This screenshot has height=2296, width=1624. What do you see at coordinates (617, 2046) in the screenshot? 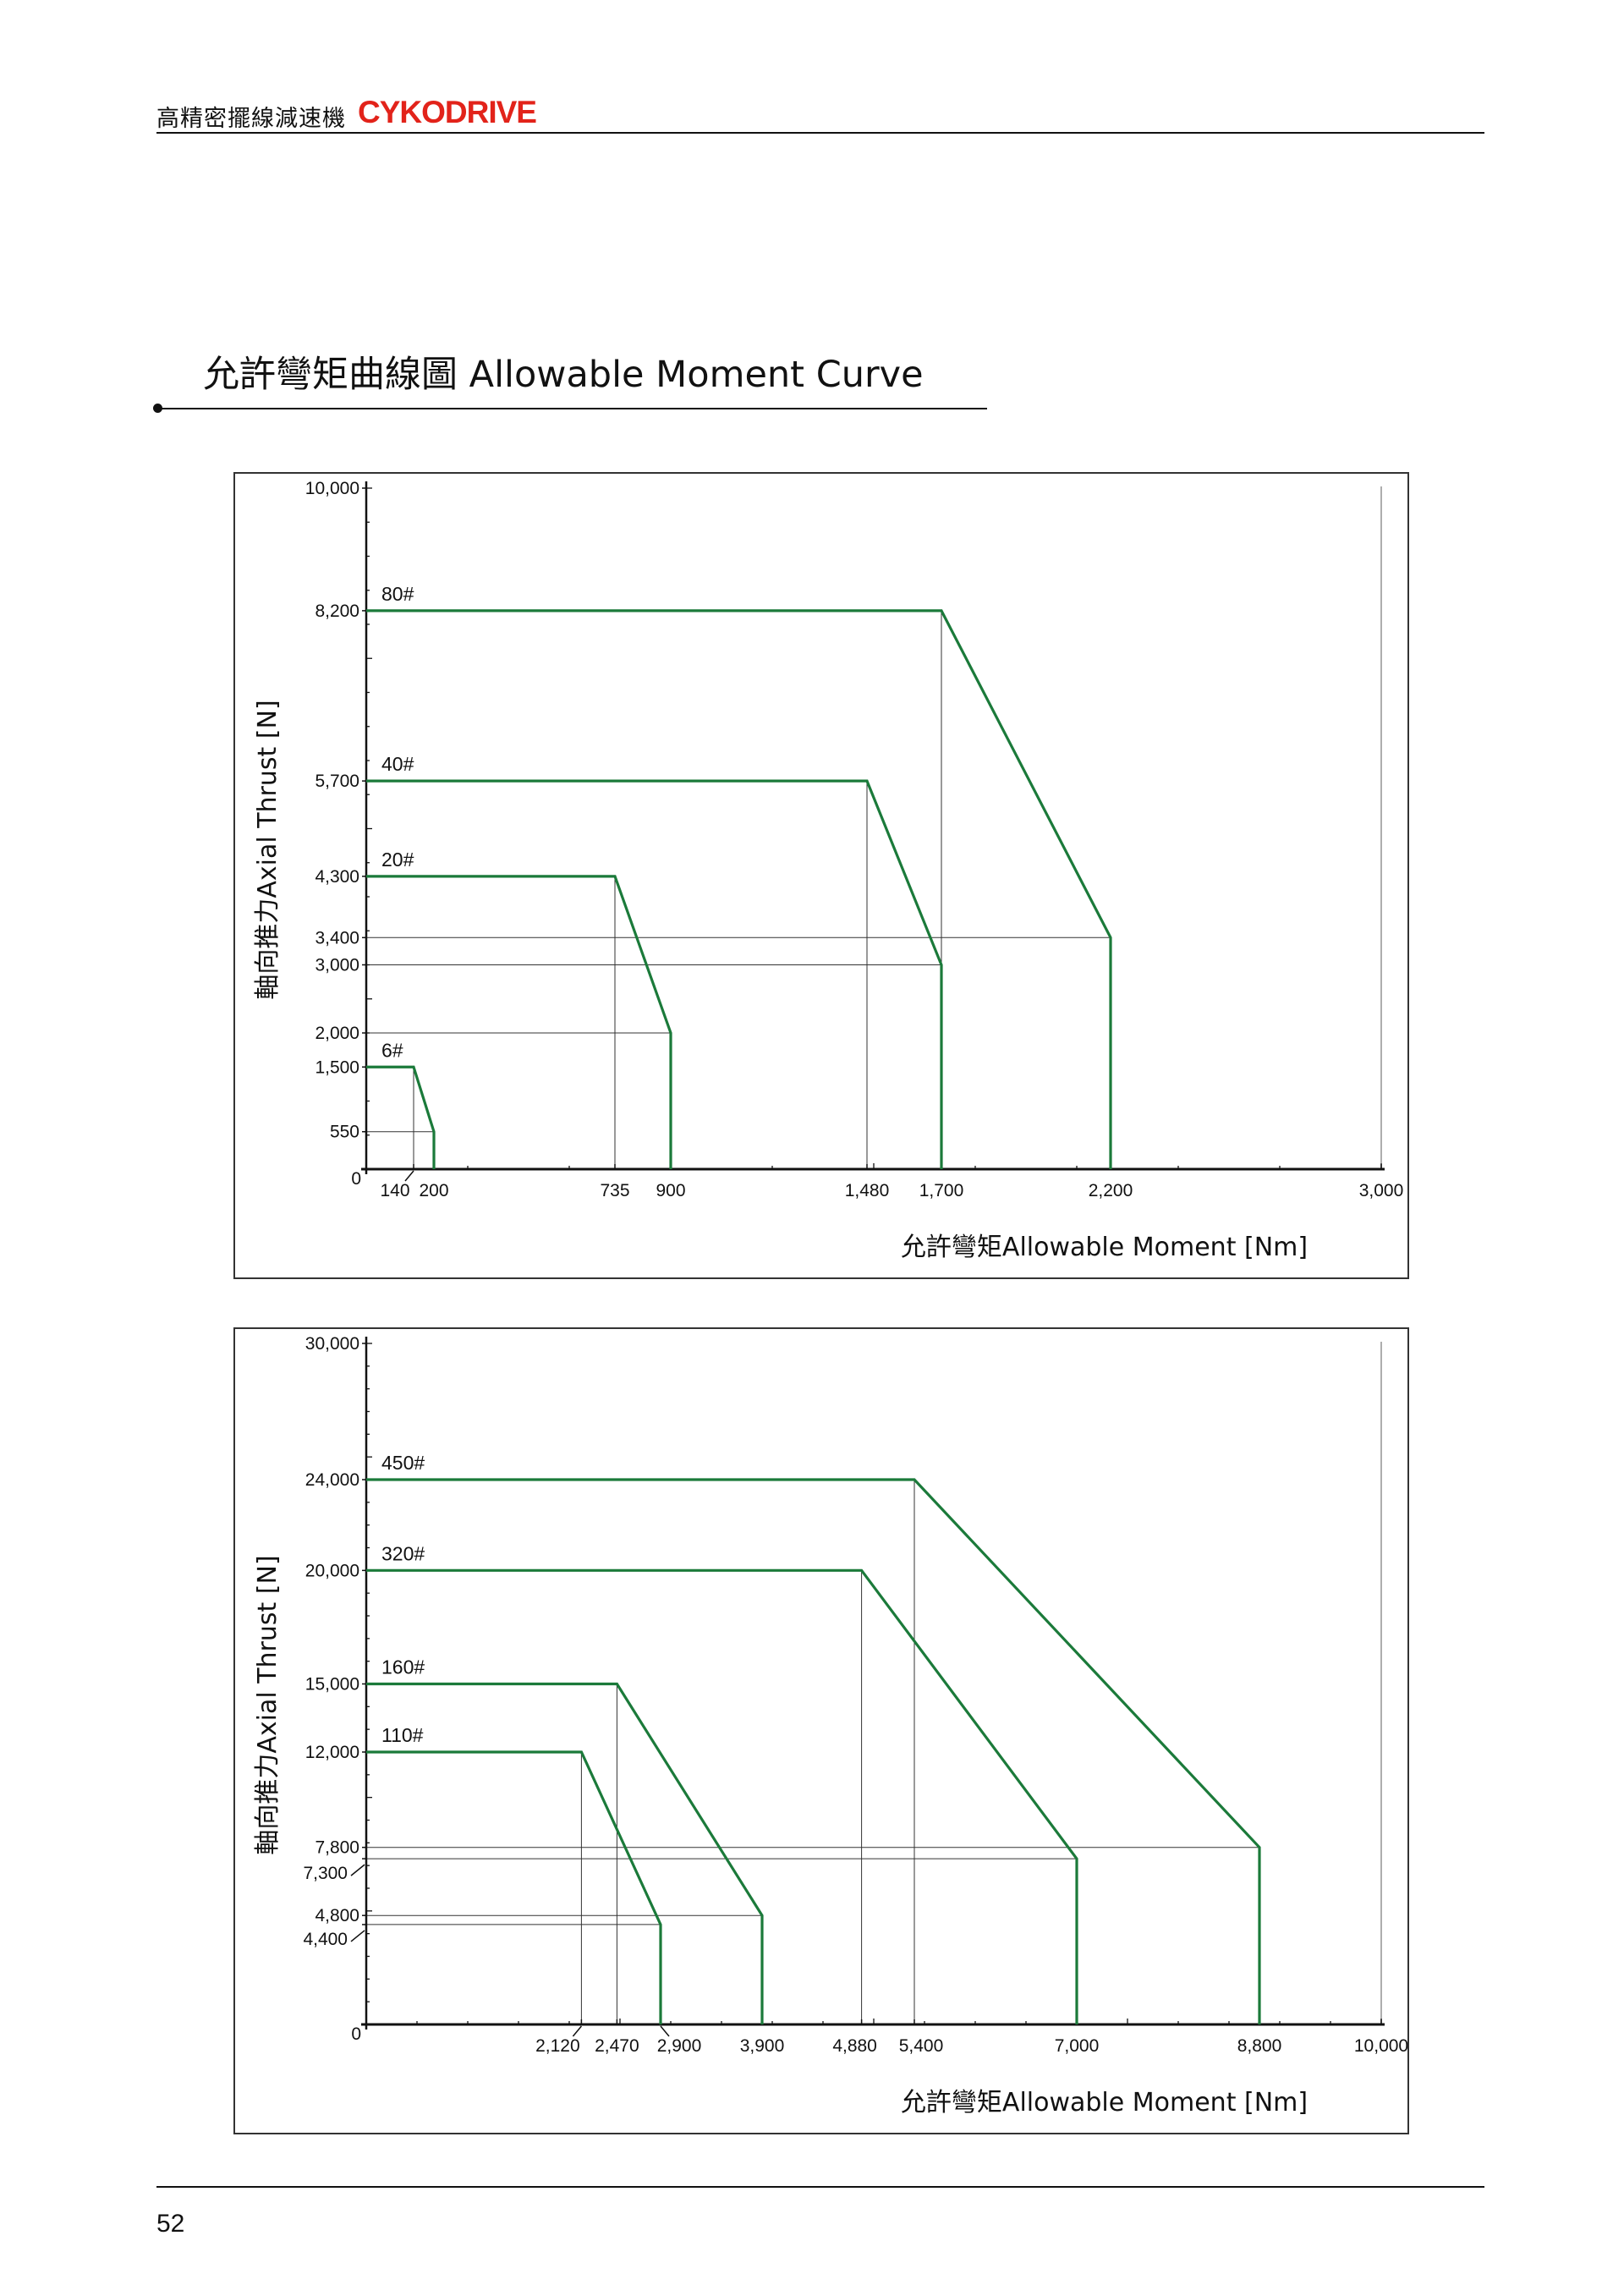
I see `x-tick-label: 2,470` at bounding box center [617, 2046].